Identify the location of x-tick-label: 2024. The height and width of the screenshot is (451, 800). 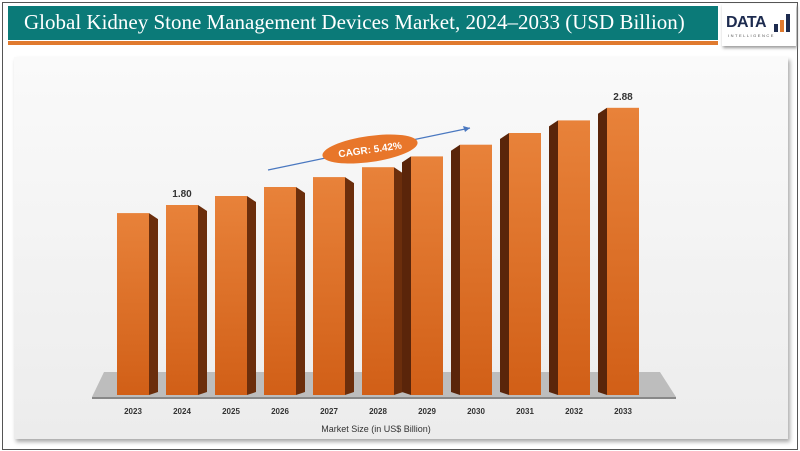
(182, 411).